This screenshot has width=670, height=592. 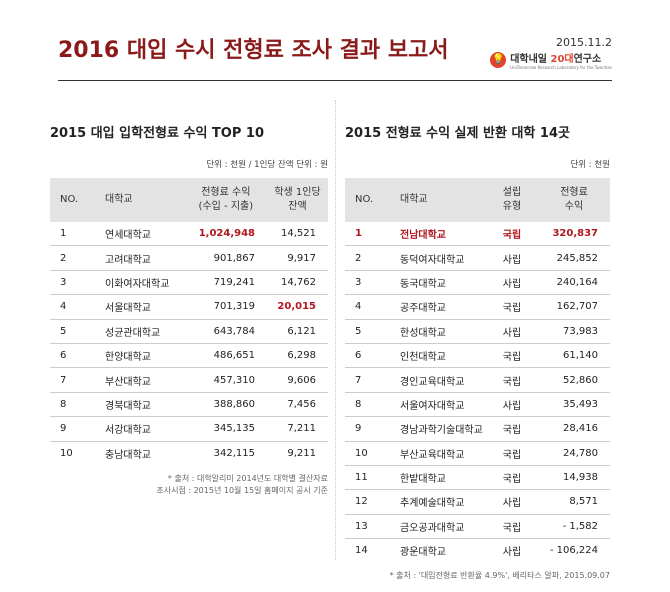 I want to click on left-unit: 단위 : 천원 / 1인당 잔액 단위 : 원, so click(x=267, y=165).